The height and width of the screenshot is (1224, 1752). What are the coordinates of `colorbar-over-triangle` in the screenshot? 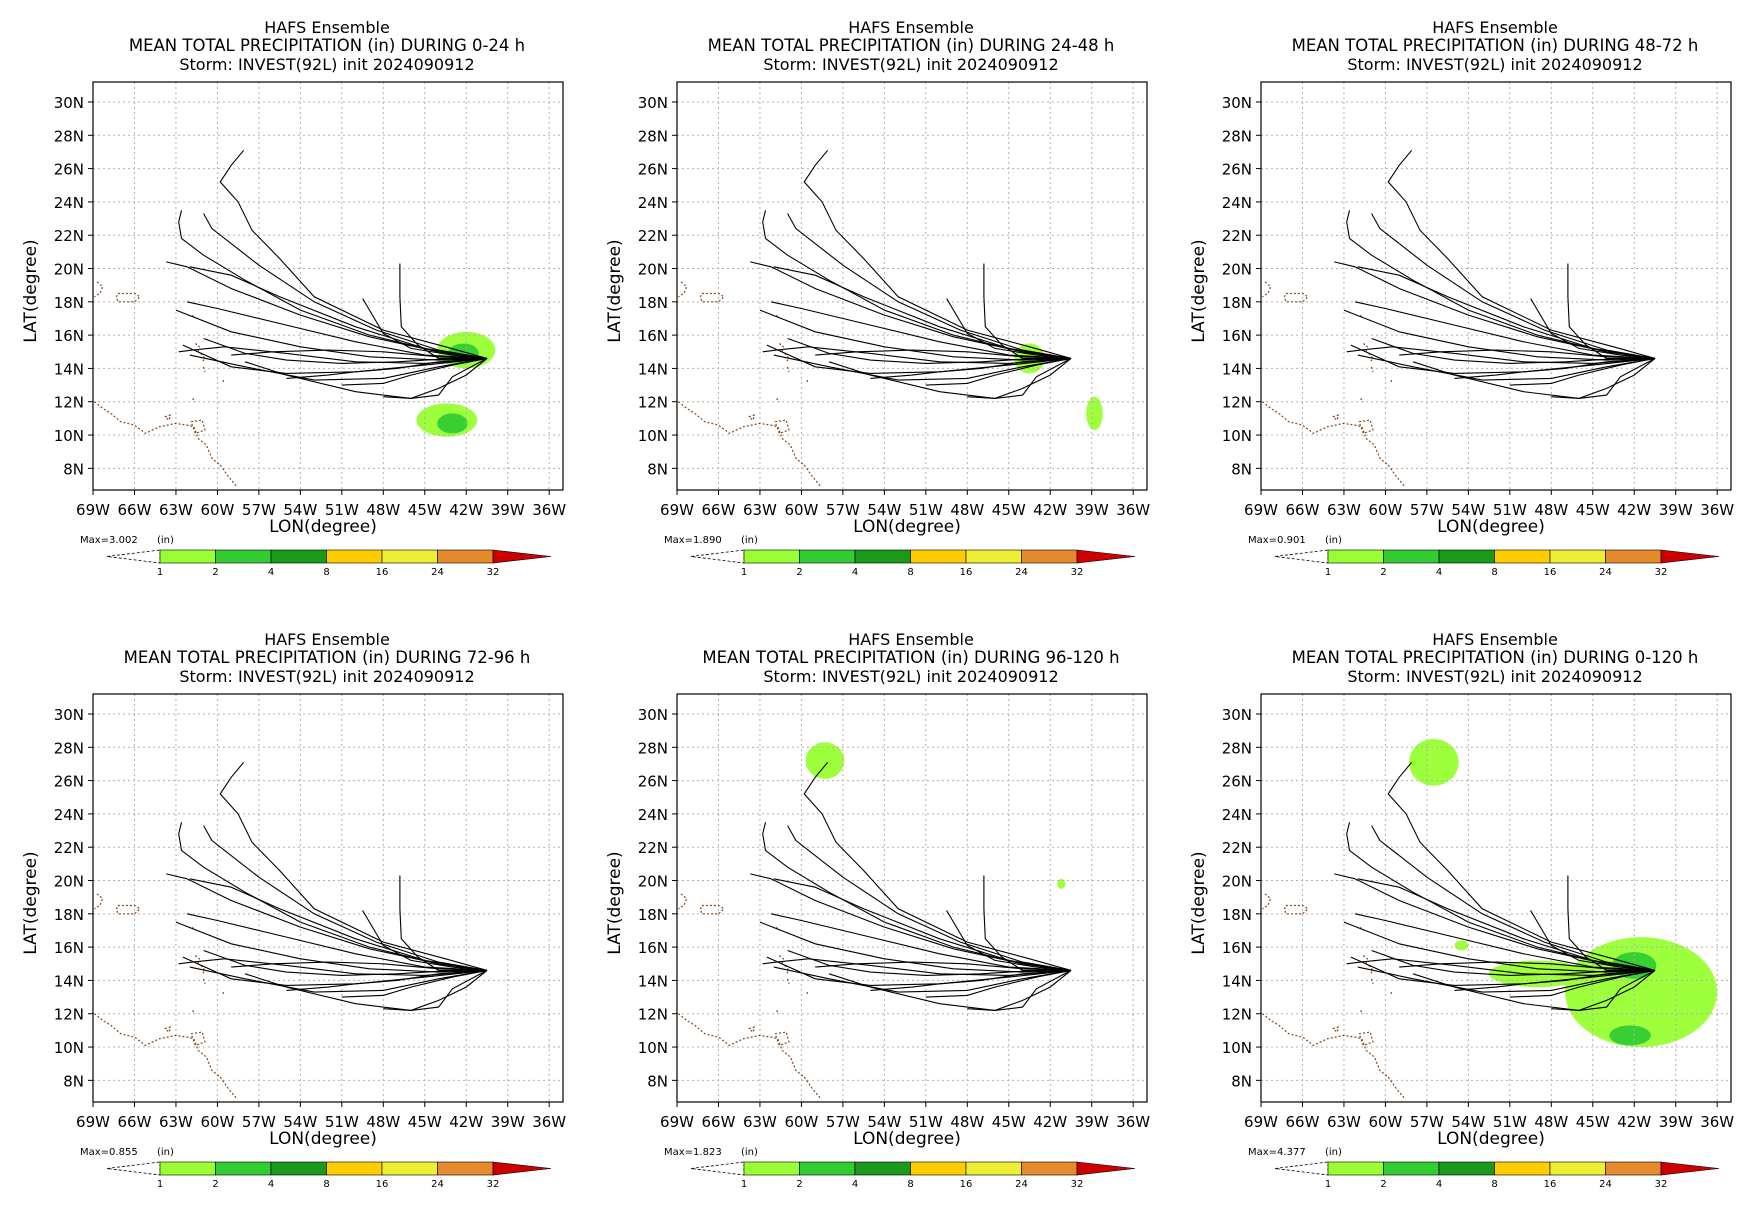 It's located at (522, 556).